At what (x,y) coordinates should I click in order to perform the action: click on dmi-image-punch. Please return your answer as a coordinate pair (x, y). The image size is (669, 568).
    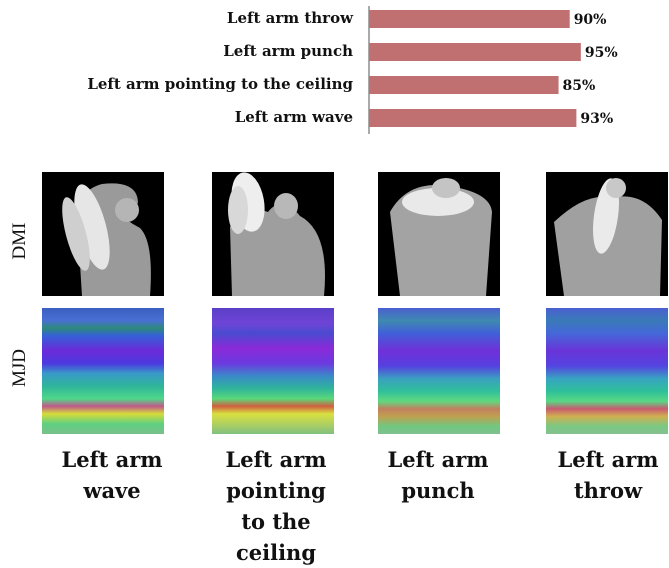
    Looking at the image, I should click on (439, 234).